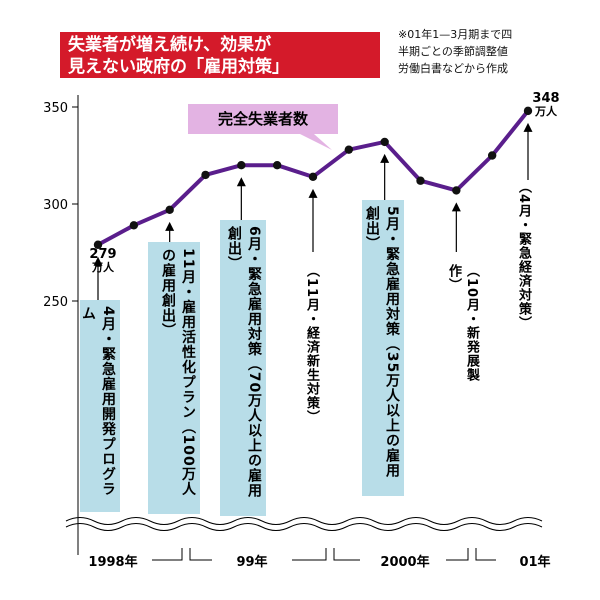 The height and width of the screenshot is (600, 600). What do you see at coordinates (304, 521) in the screenshot?
I see `axis-break-wave` at bounding box center [304, 521].